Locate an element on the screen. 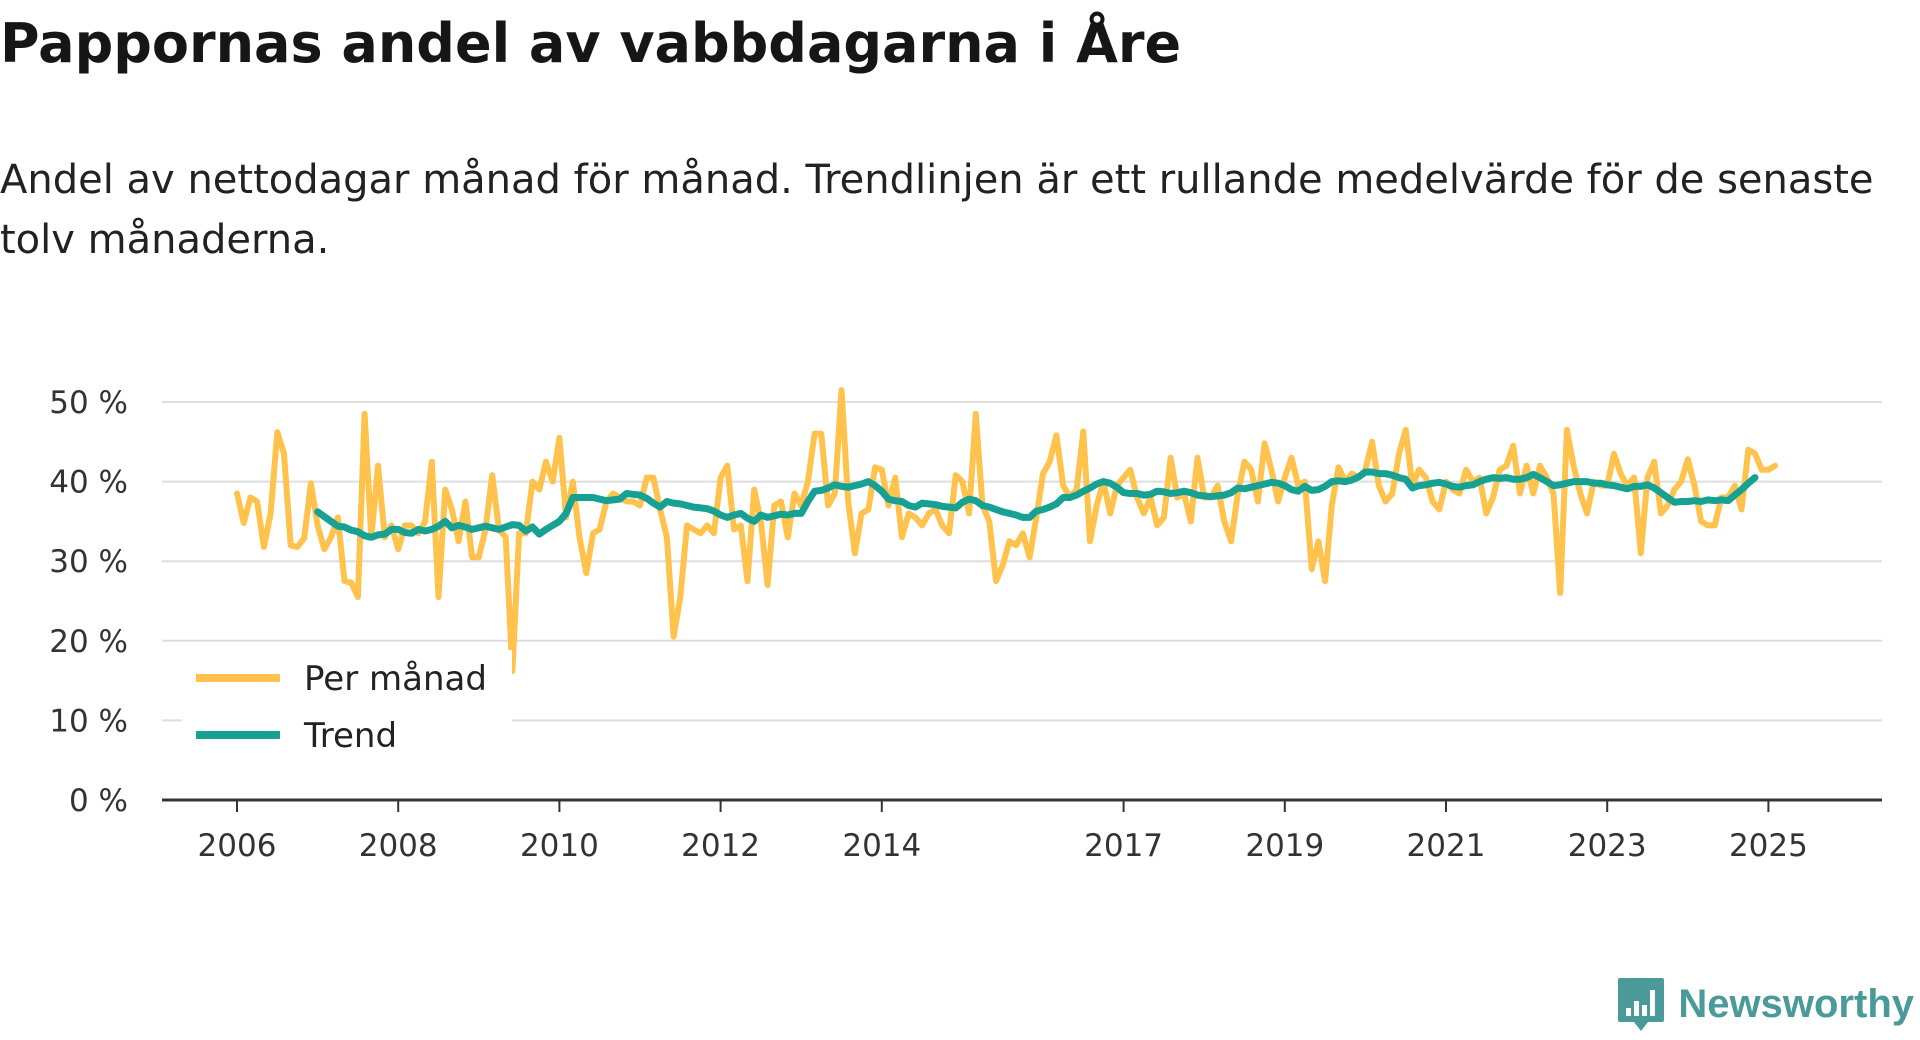 The height and width of the screenshot is (1040, 1920). x-tick-label: 2014 is located at coordinates (881, 846).